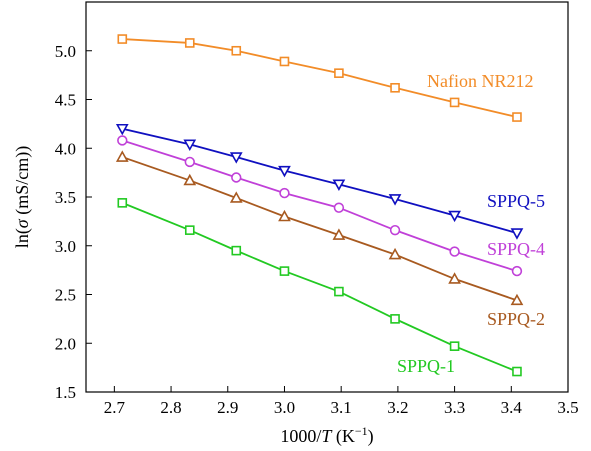 The height and width of the screenshot is (451, 591). Describe the element at coordinates (343, 436) in the screenshot. I see `x-axis-label-unit: (K` at that location.